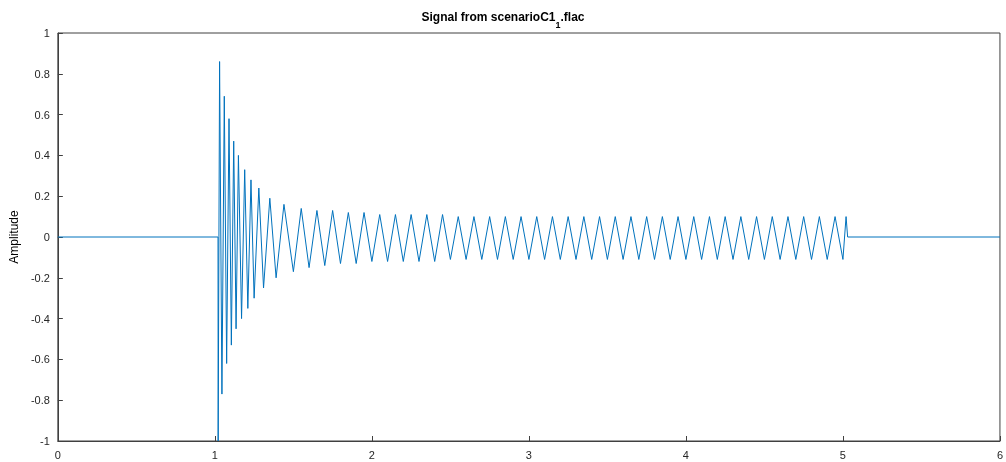 The image size is (1006, 462). What do you see at coordinates (40, 400) in the screenshot?
I see `y-tick-label: -0.8` at bounding box center [40, 400].